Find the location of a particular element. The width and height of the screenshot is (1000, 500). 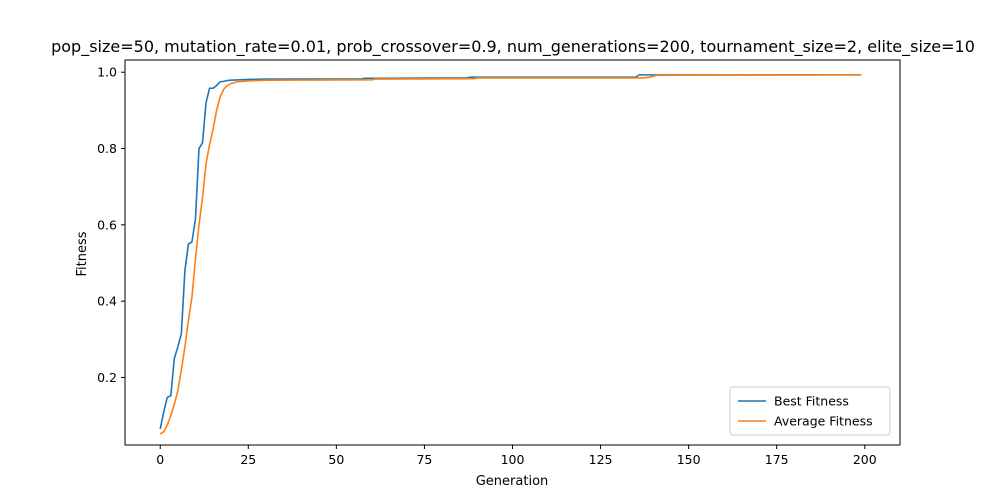

x-tick-label: 125 is located at coordinates (601, 459).